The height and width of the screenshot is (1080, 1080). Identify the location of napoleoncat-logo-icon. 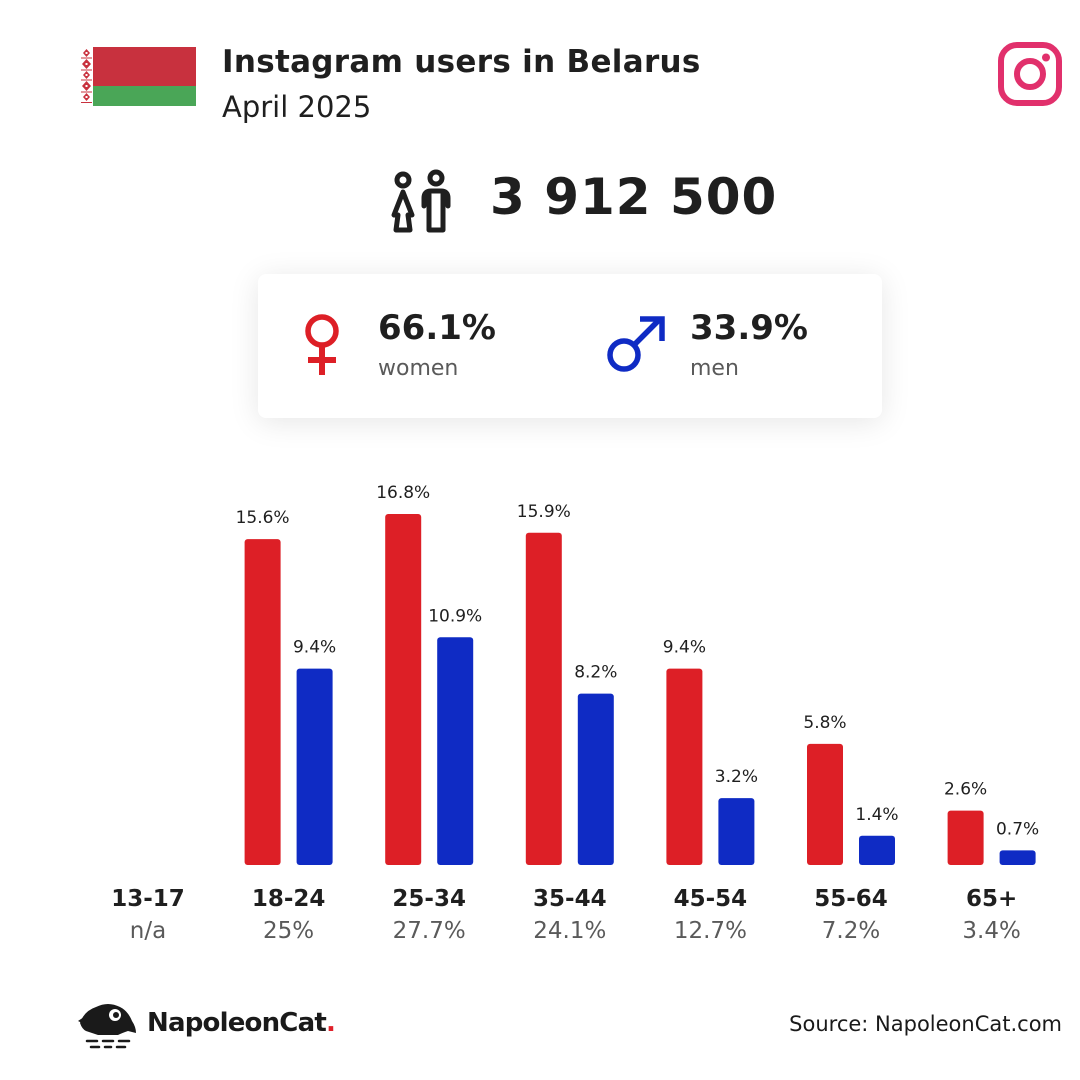
(107, 1026).